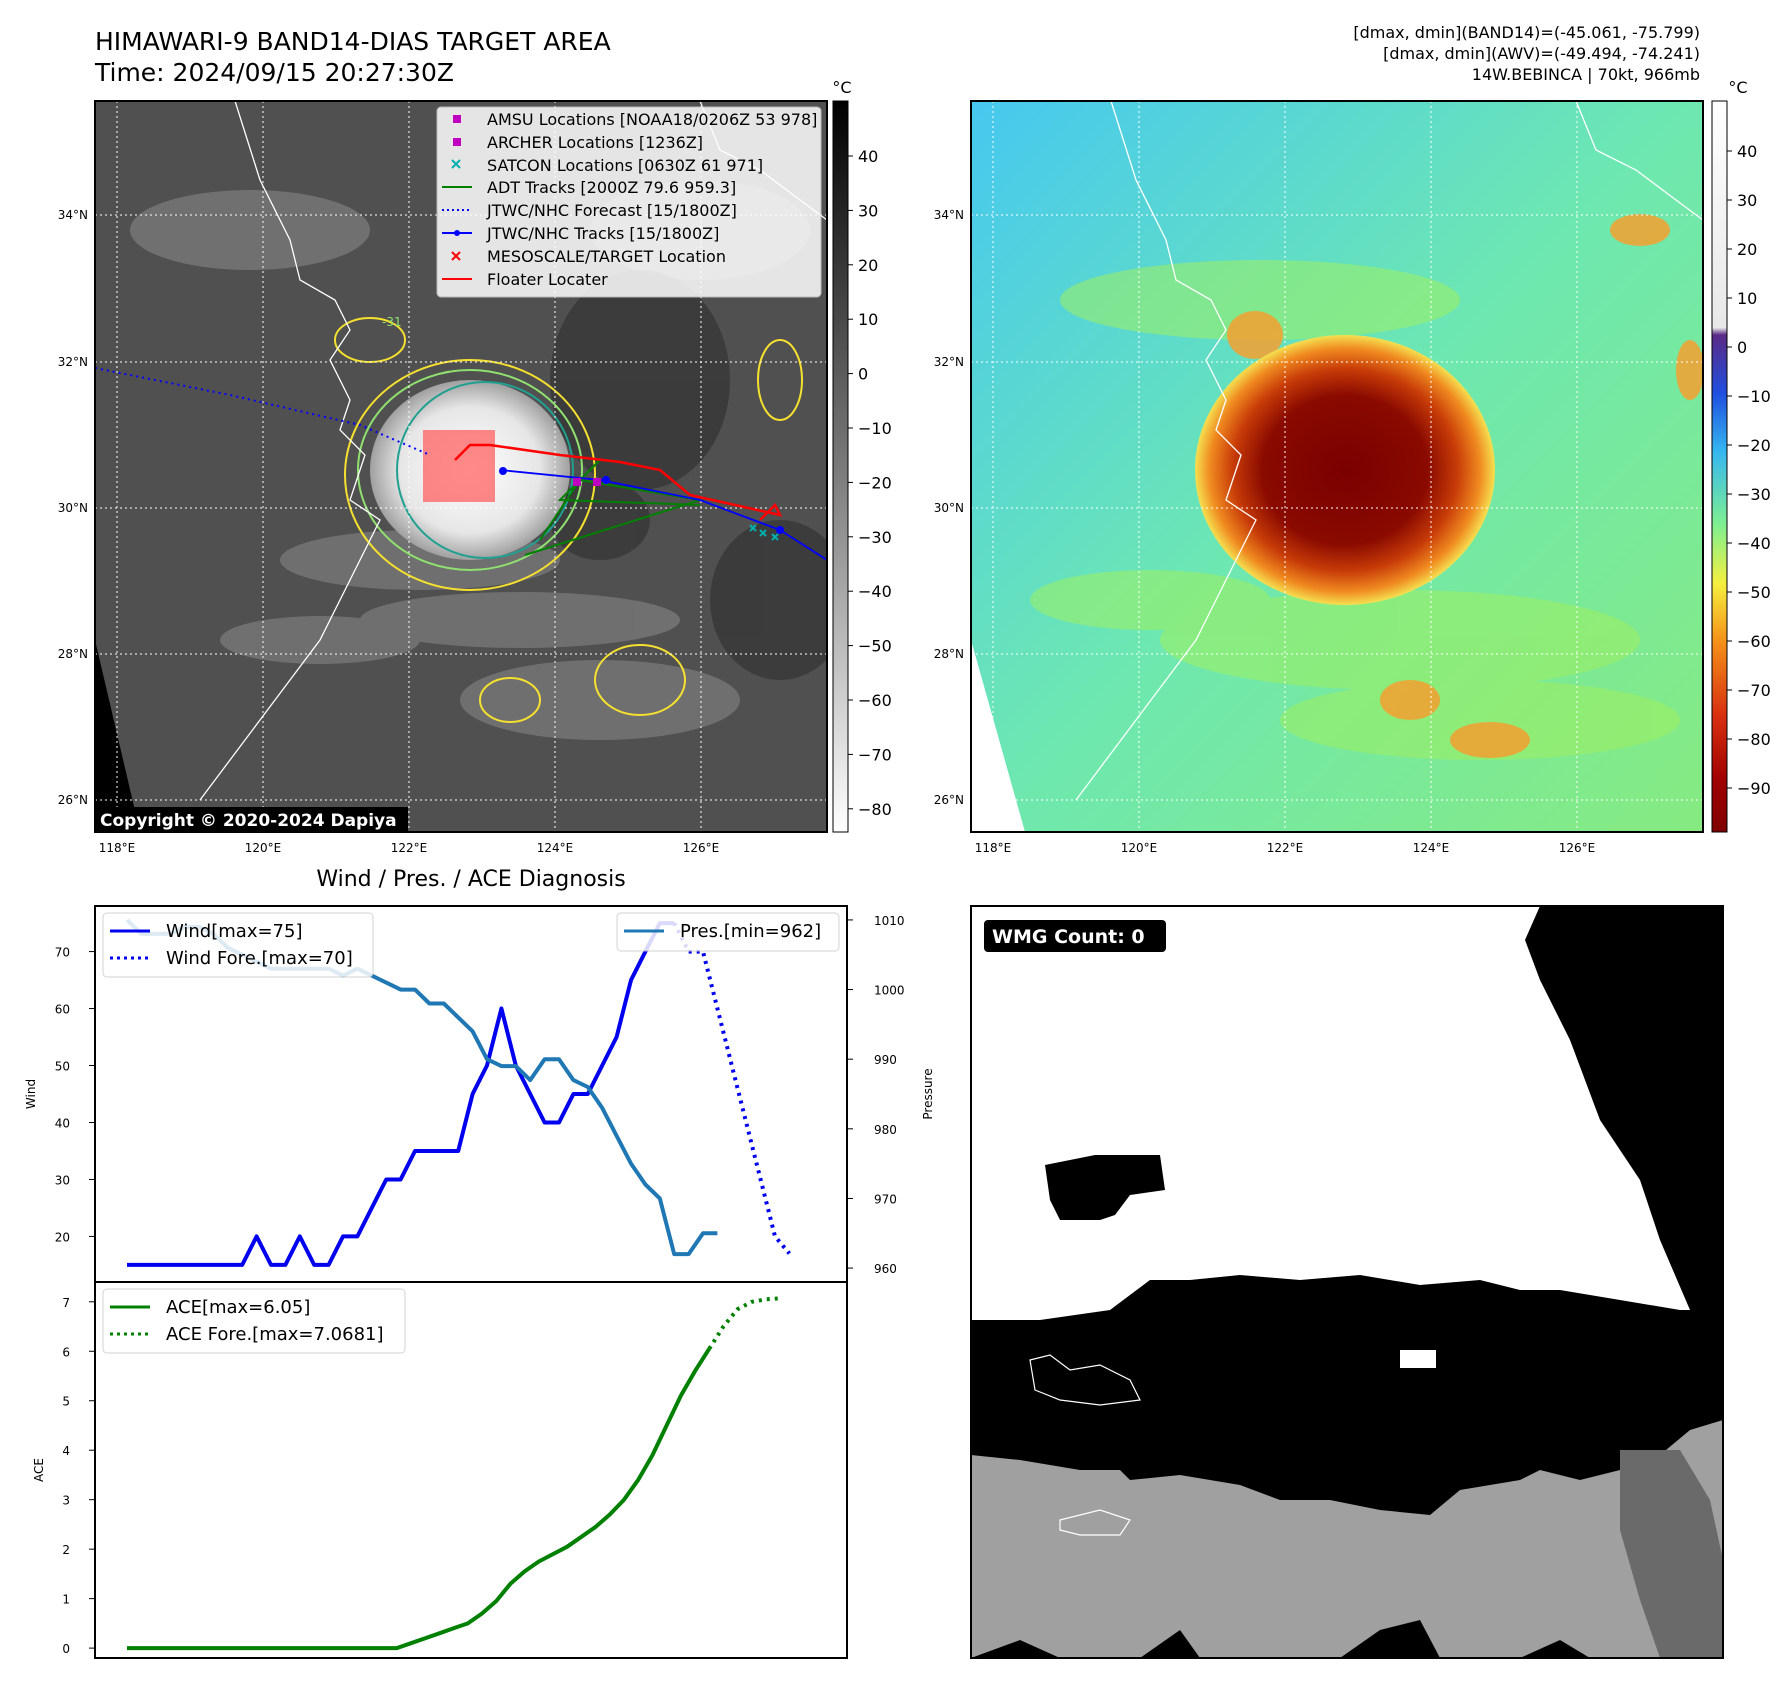 This screenshot has height=1690, width=1788. I want to click on lon-label-126: 126°E, so click(701, 848).